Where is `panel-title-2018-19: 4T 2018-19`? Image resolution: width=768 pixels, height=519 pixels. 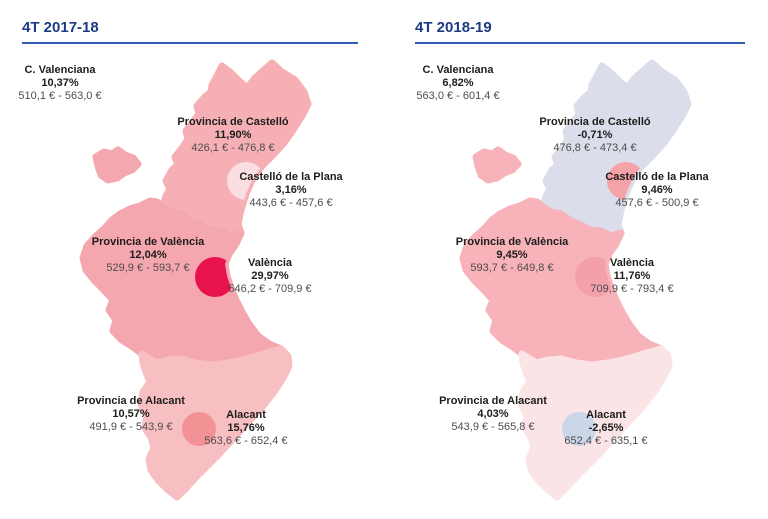 panel-title-2018-19: 4T 2018-19 is located at coordinates (453, 27).